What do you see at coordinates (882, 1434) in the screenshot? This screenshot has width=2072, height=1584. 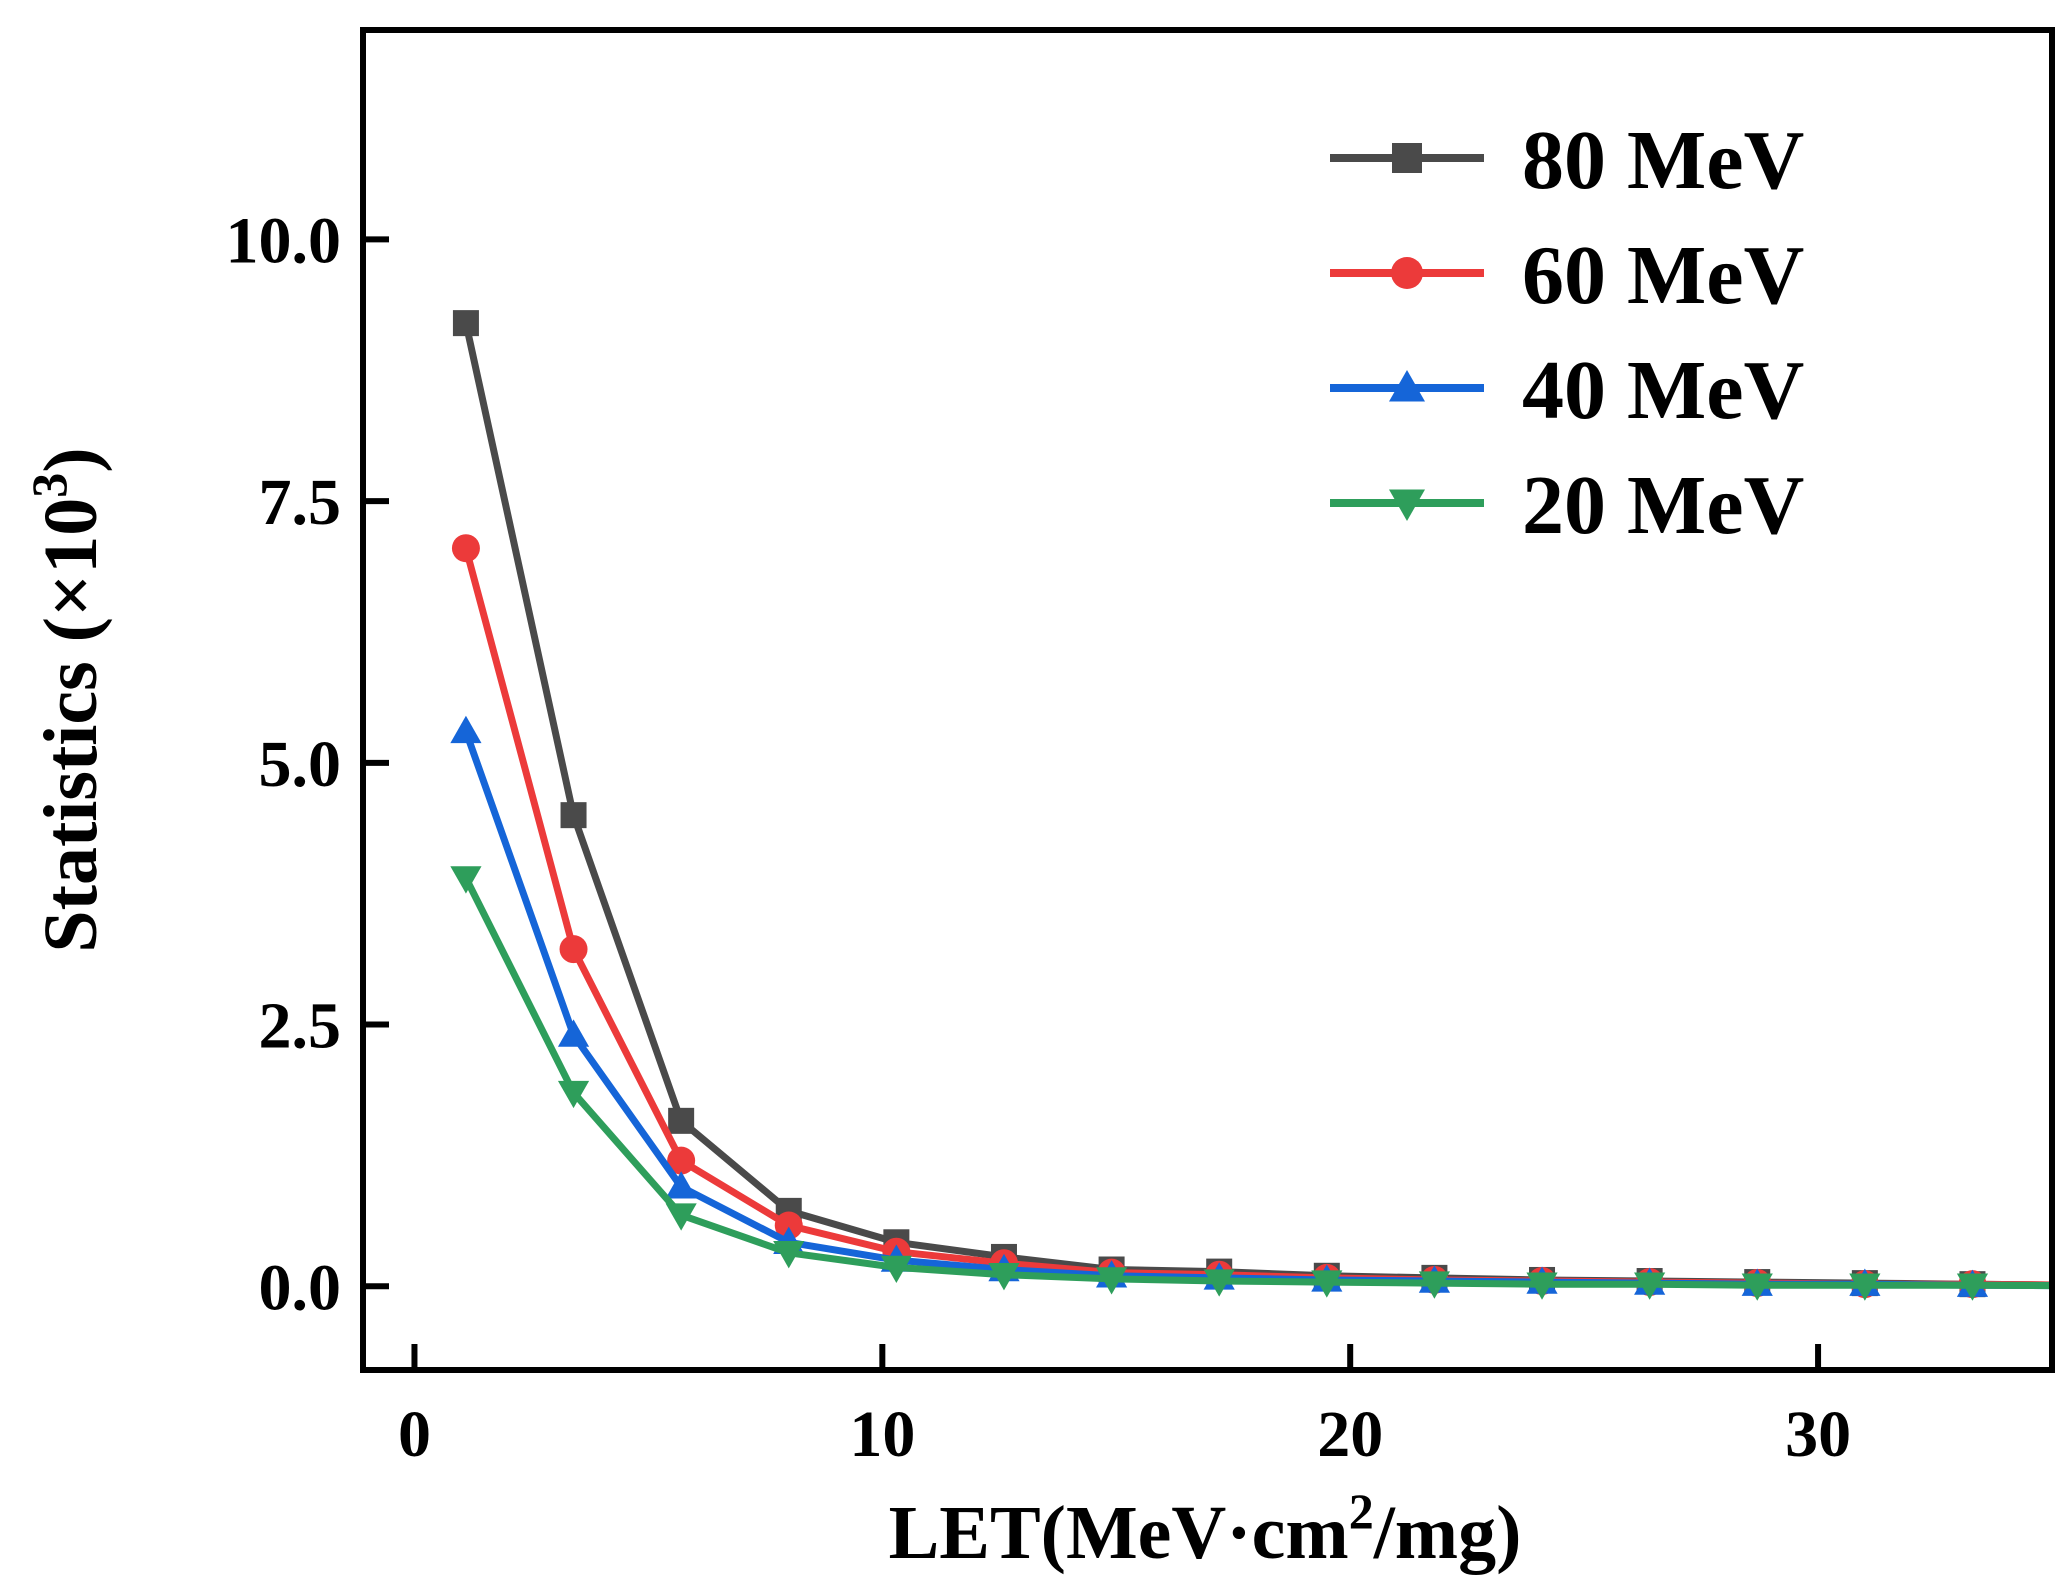 I see `x-tick-label: 10` at bounding box center [882, 1434].